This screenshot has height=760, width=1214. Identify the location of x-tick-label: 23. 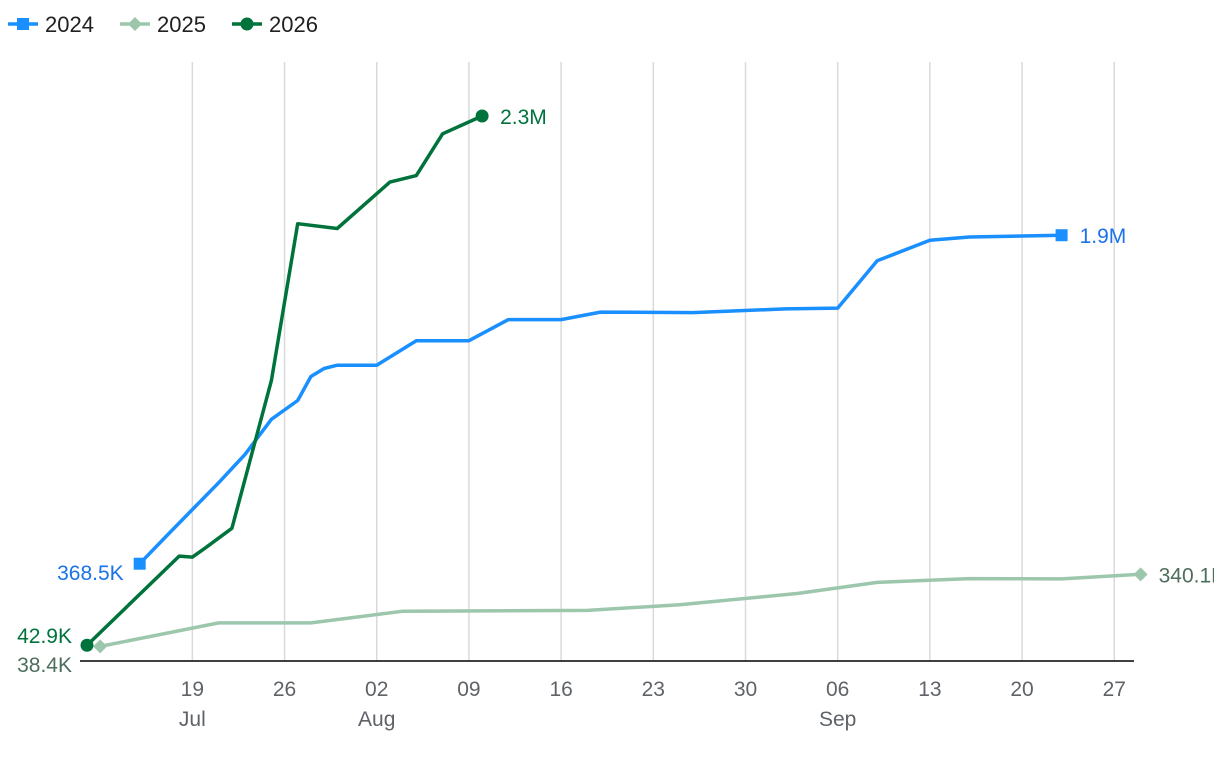
(653, 689).